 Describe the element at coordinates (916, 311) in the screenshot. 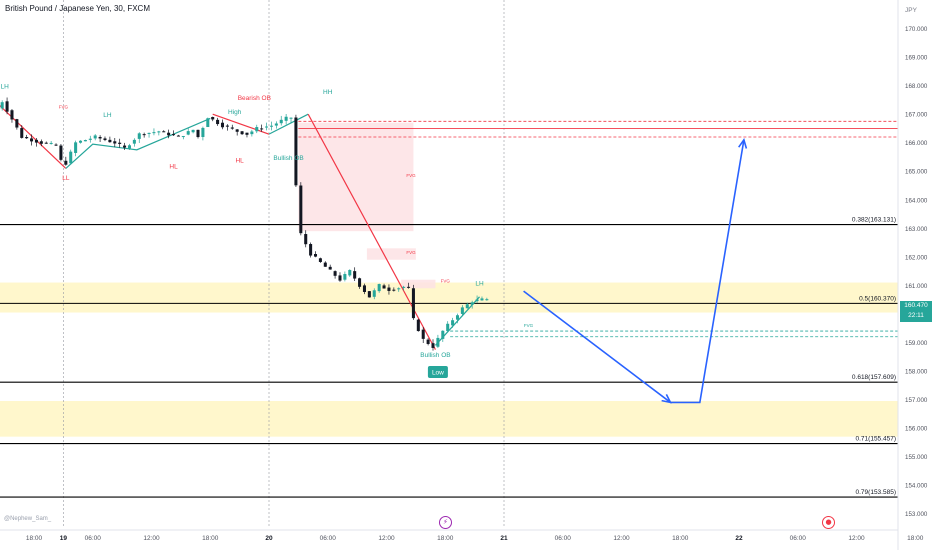

I see `current-price-tag: 160.470 22:11` at that location.